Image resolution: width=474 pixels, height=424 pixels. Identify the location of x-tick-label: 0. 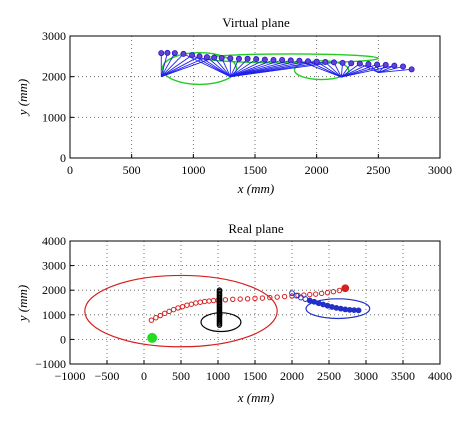
(70, 170).